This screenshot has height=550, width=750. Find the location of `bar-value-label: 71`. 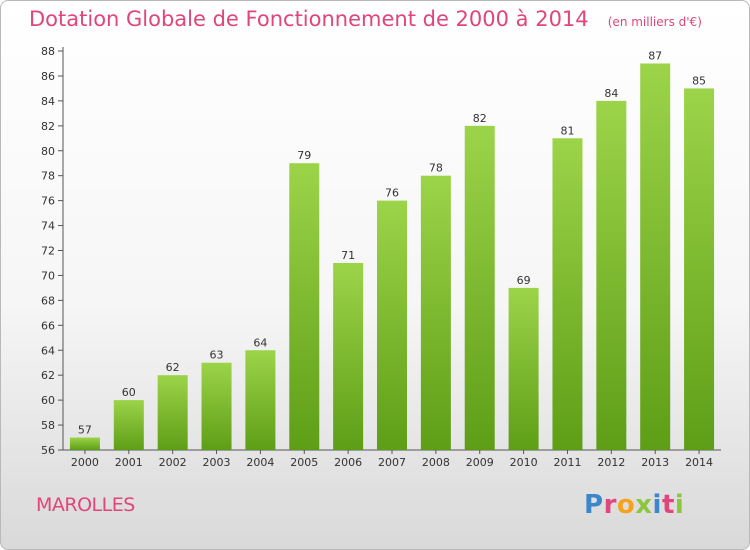

bar-value-label: 71 is located at coordinates (348, 255).